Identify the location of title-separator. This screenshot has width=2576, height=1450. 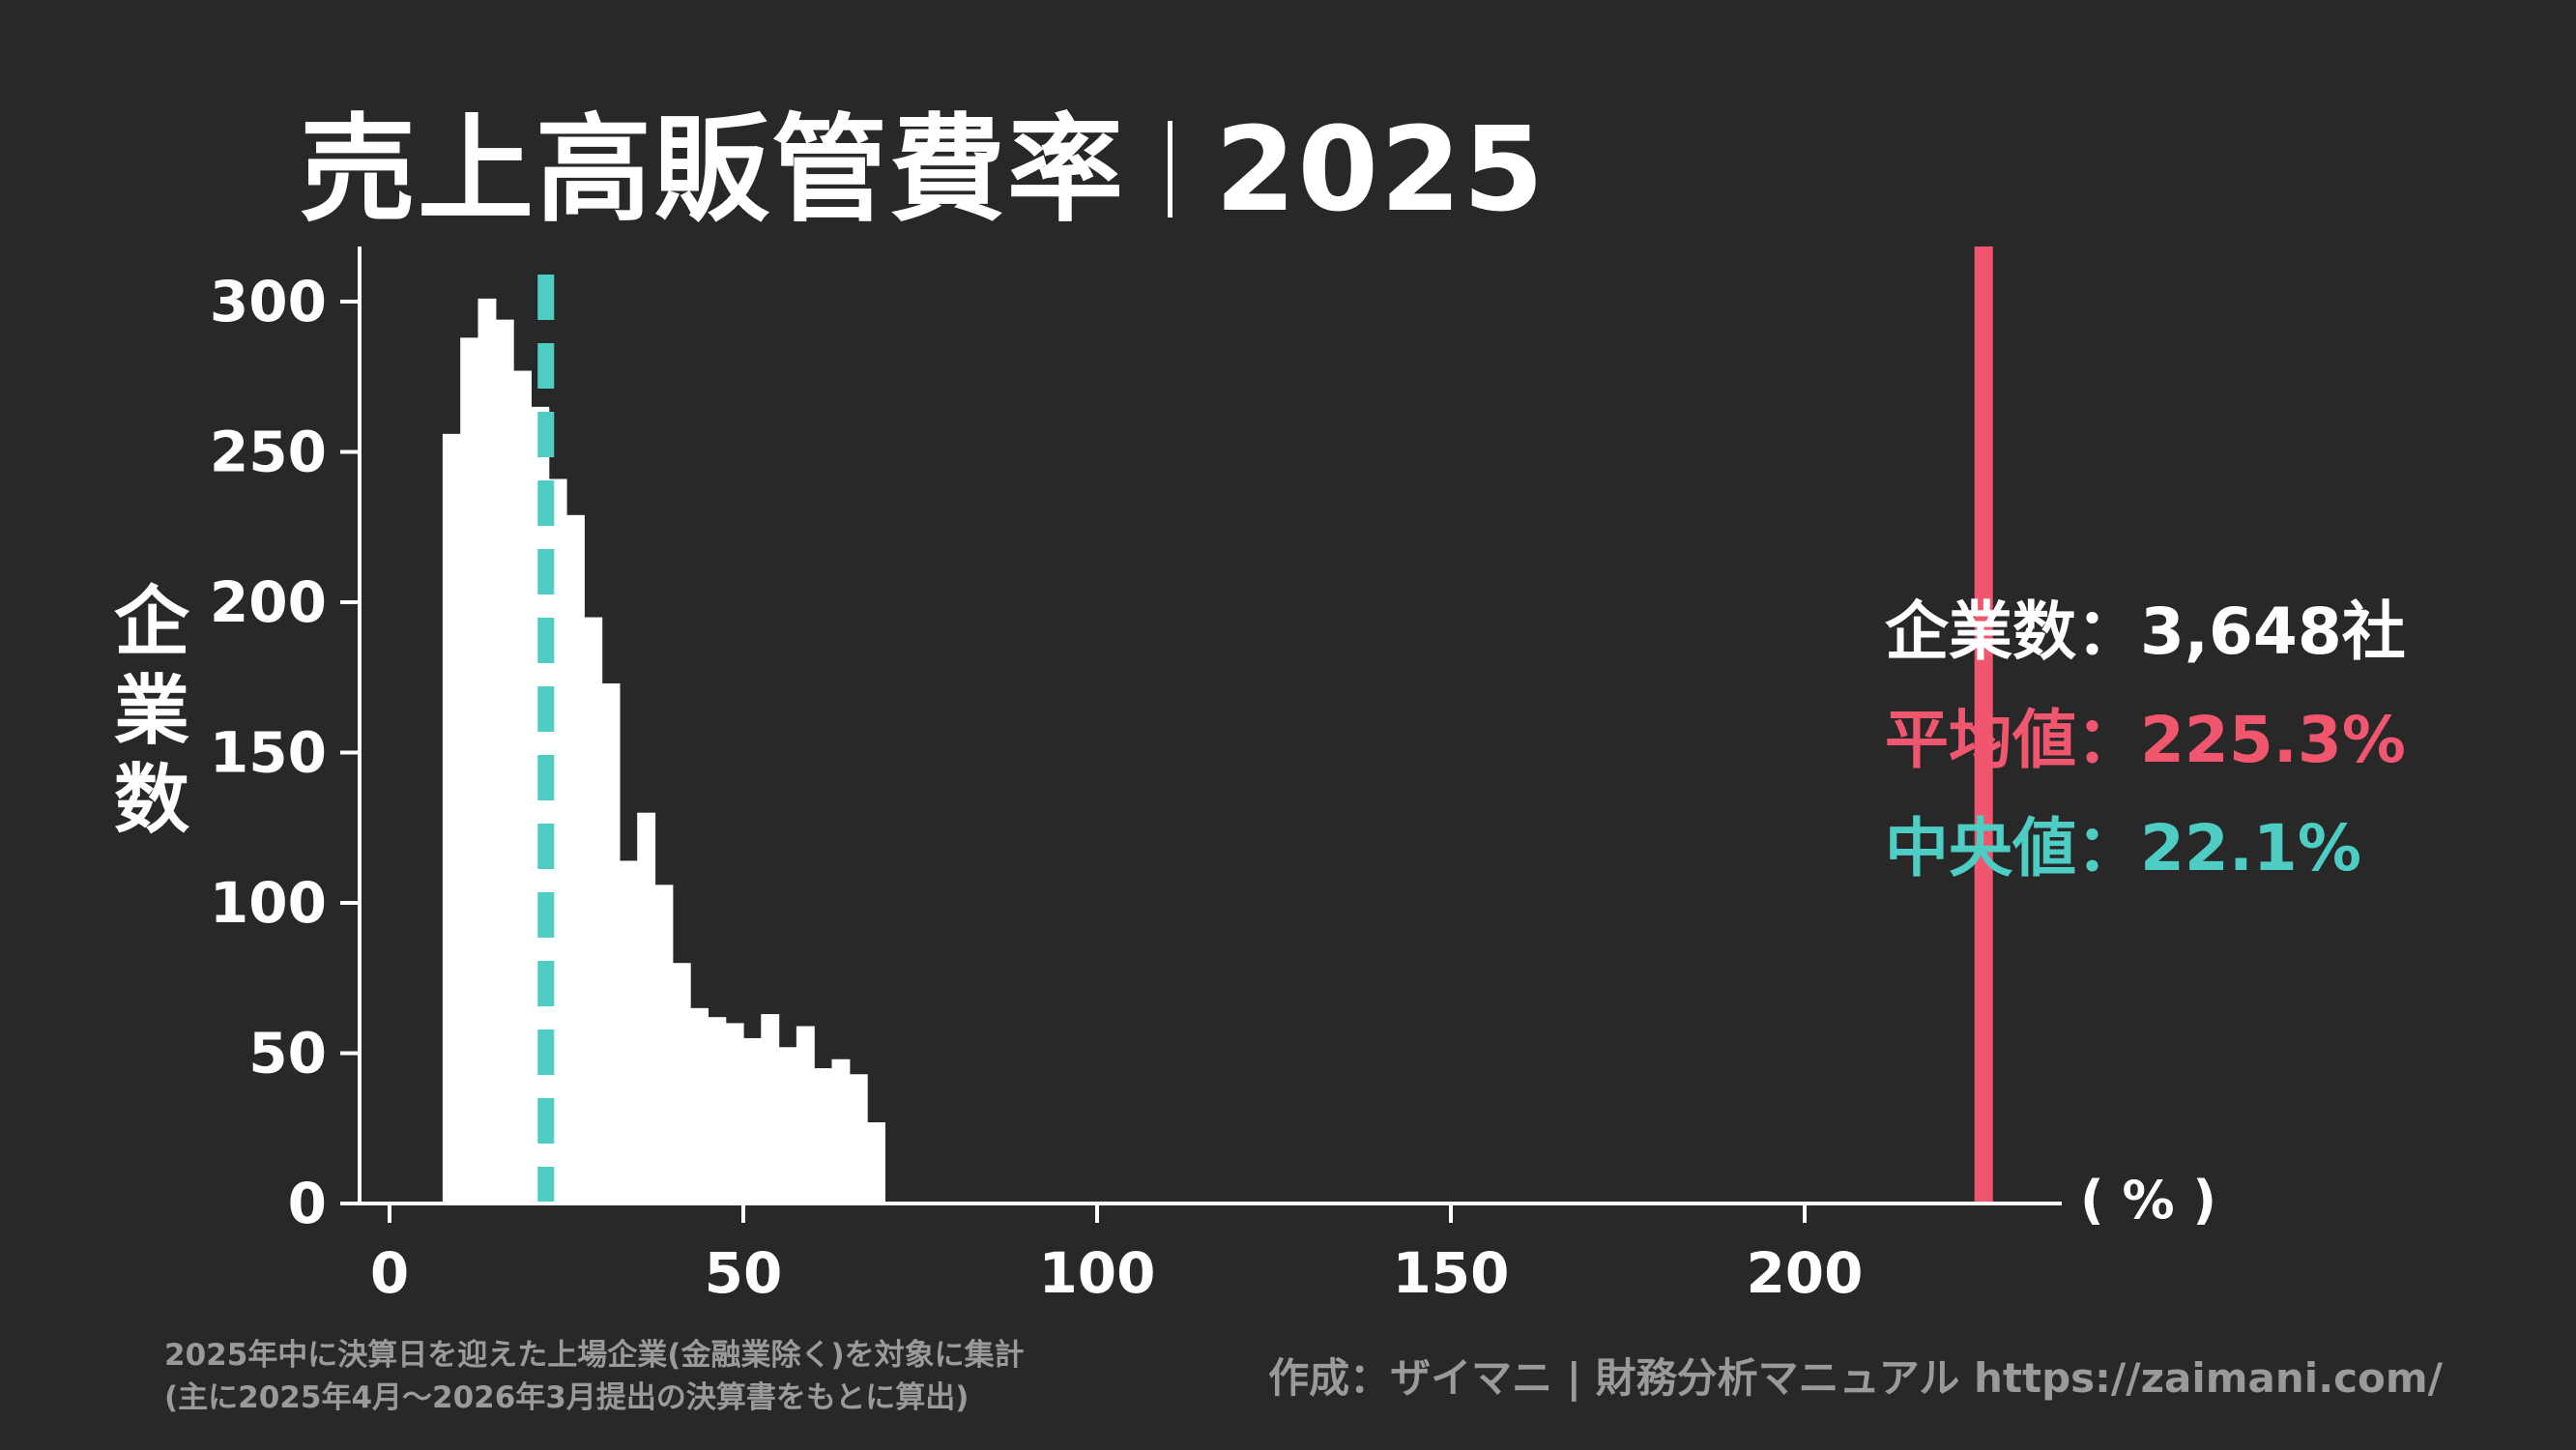
(1170, 170).